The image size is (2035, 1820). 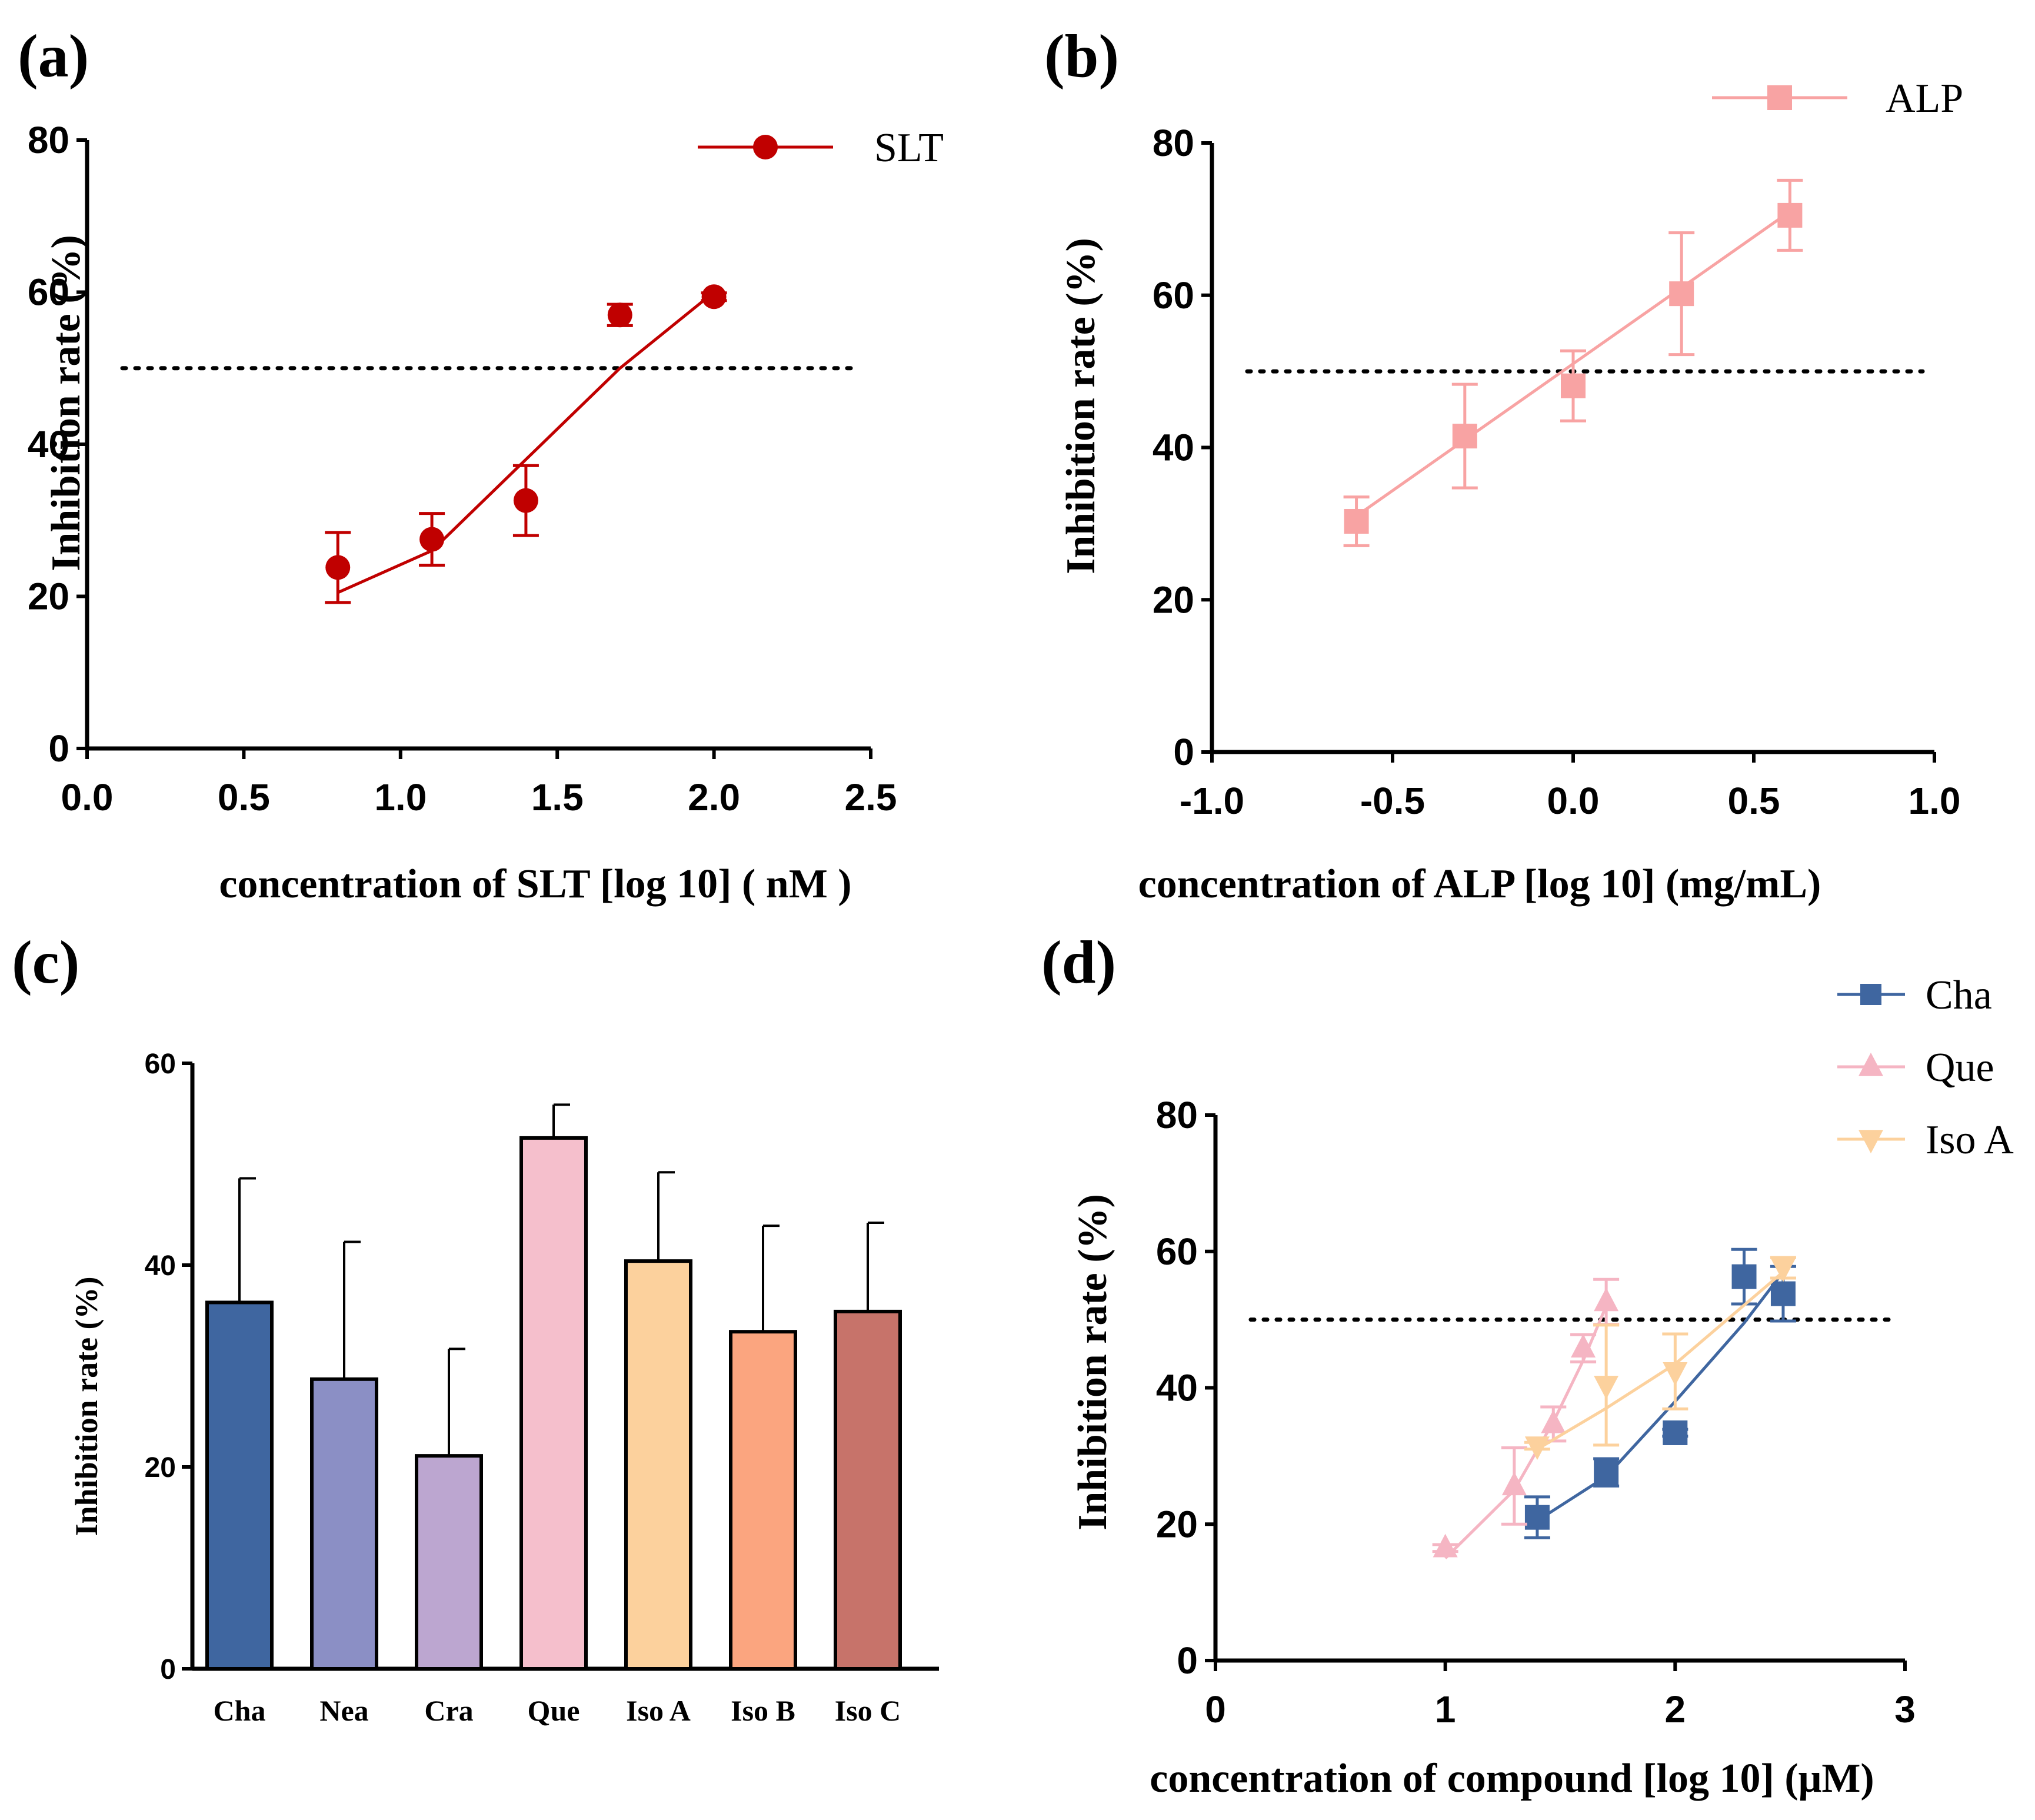 What do you see at coordinates (557, 797) in the screenshot?
I see `panel-a-x-tick-label: 1.5` at bounding box center [557, 797].